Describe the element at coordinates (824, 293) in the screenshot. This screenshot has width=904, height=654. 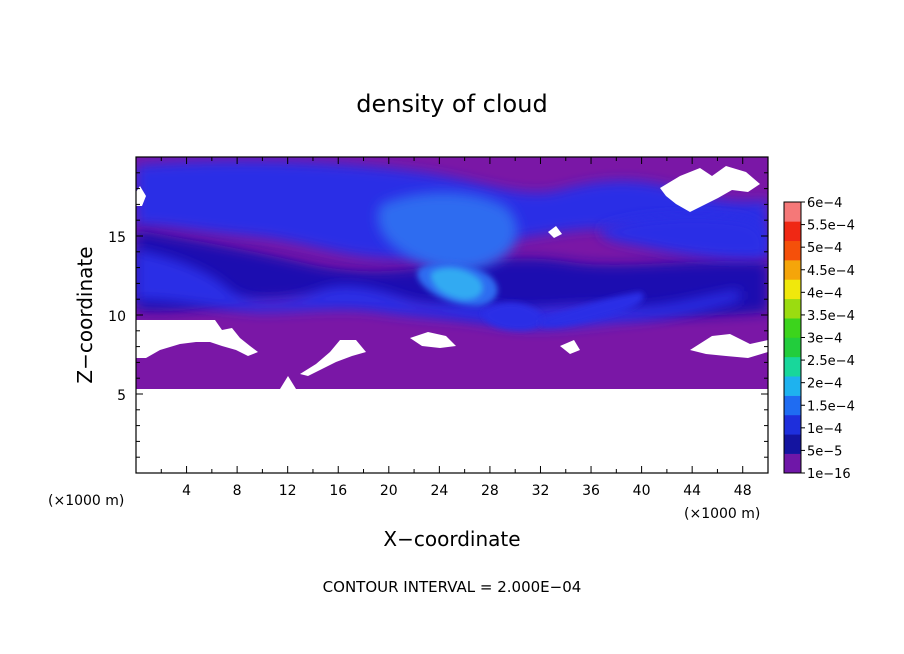
I see `colorbar-label: 4e−4` at that location.